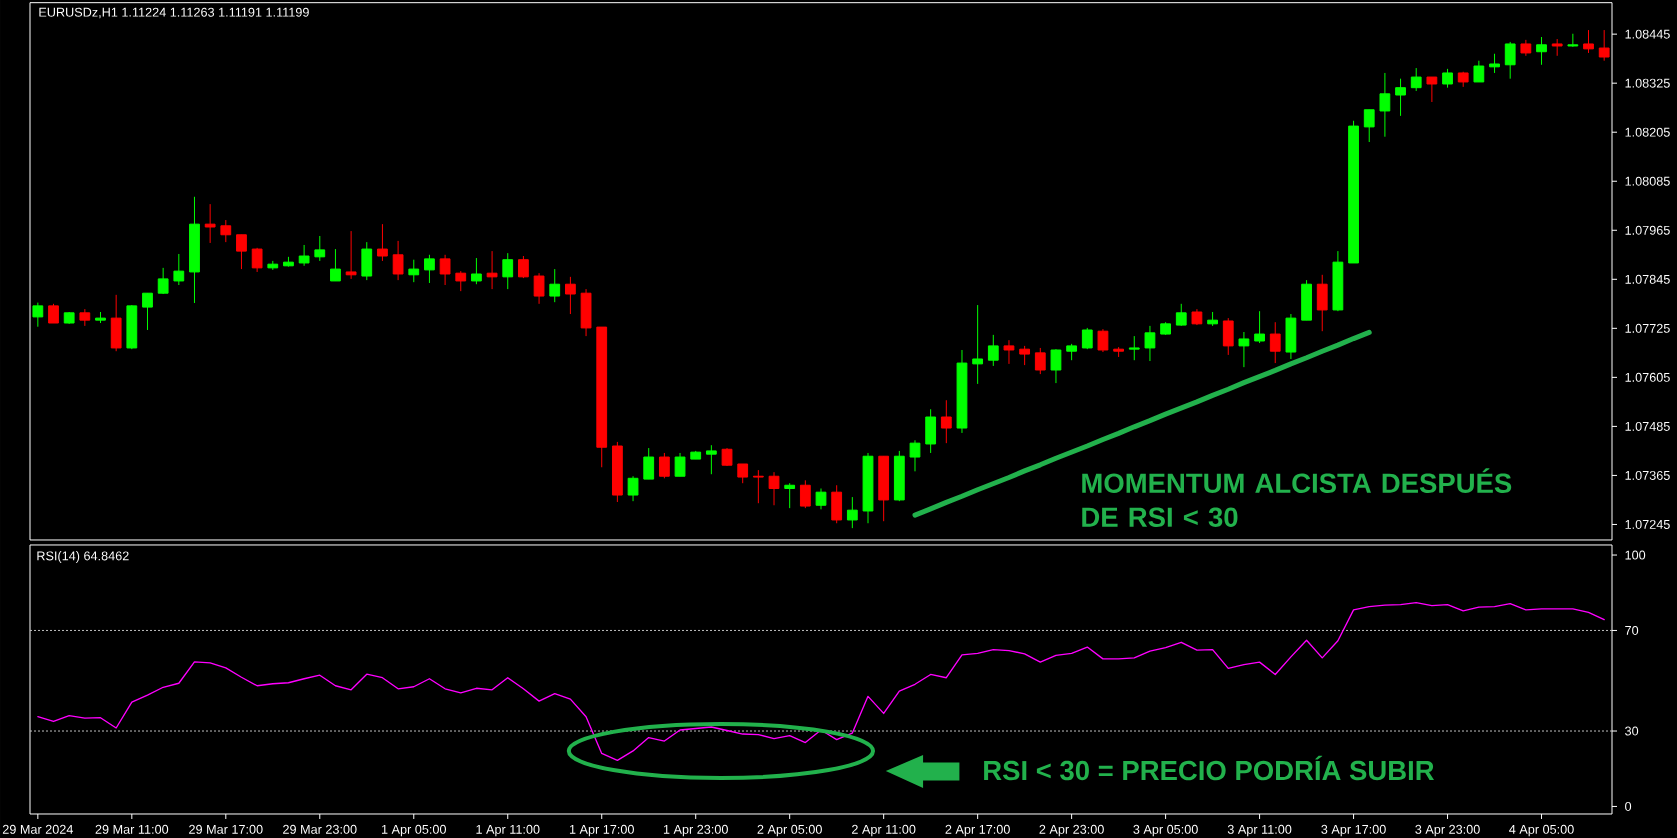 This screenshot has width=1677, height=838. I want to click on x-tick-label: 29 Mar 17:00, so click(226, 829).